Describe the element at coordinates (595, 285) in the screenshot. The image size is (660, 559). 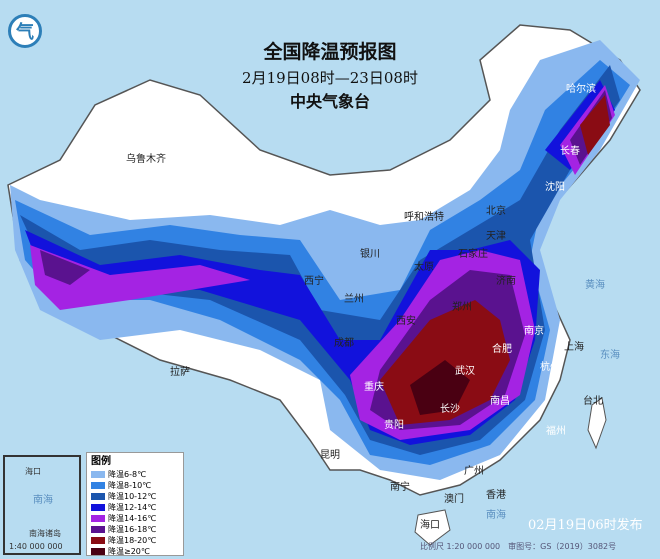
I see `sea-label: 黄海` at that location.